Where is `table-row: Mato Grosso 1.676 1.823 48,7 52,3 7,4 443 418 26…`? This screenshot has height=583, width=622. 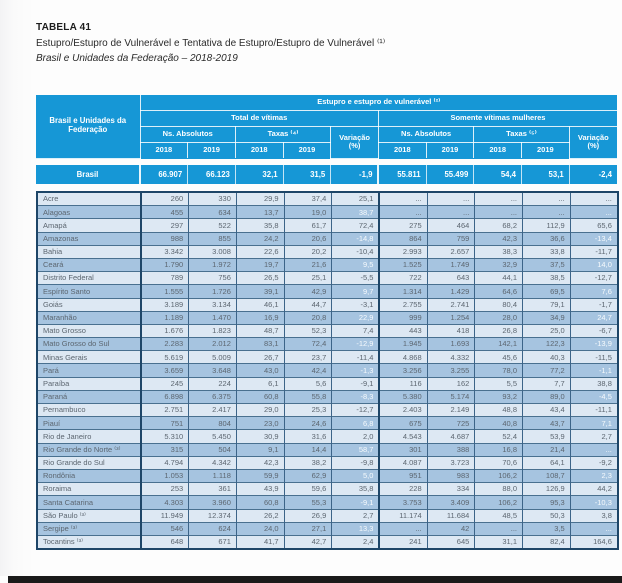
table-row: Mato Grosso 1.676 1.823 48,7 52,3 7,4 443 418 26… is located at coordinates (327, 330).